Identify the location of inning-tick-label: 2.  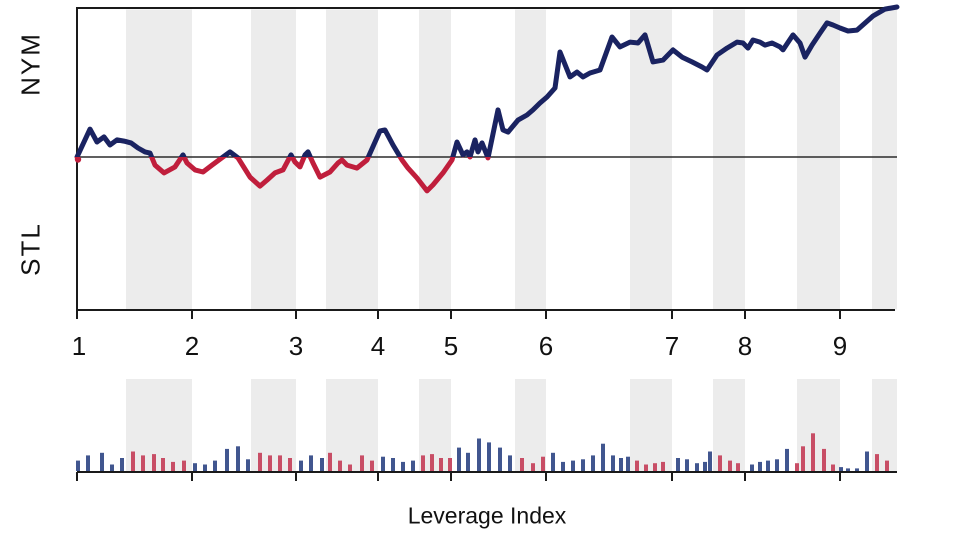
(192, 346).